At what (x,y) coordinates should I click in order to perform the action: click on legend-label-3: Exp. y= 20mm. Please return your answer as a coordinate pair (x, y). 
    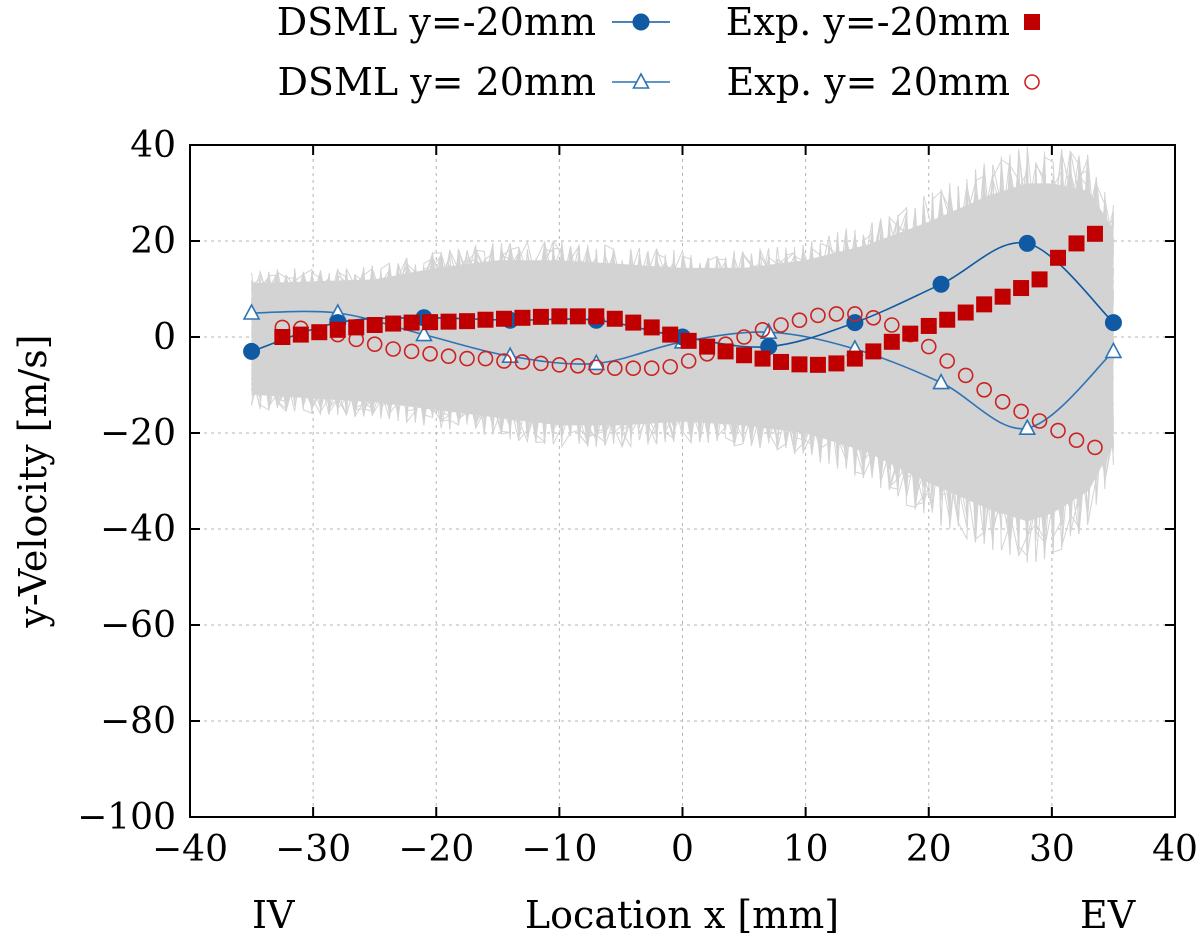
    Looking at the image, I should click on (868, 82).